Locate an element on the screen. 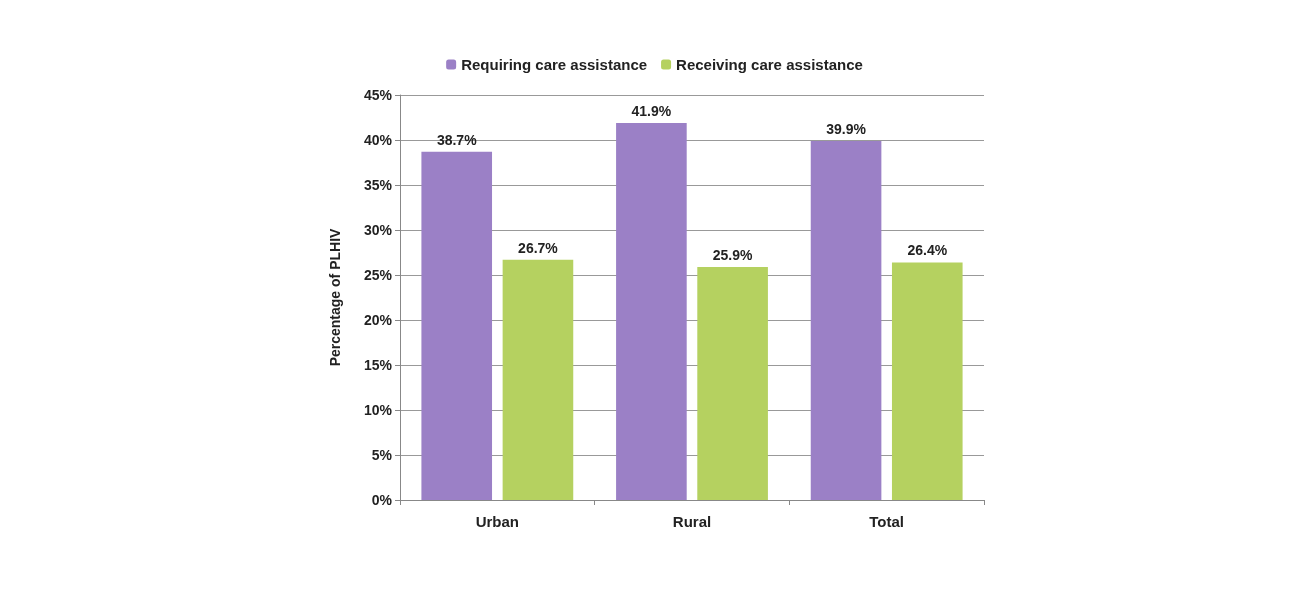 The width and height of the screenshot is (1309, 592). y-tick-label: 10% is located at coordinates (378, 410).